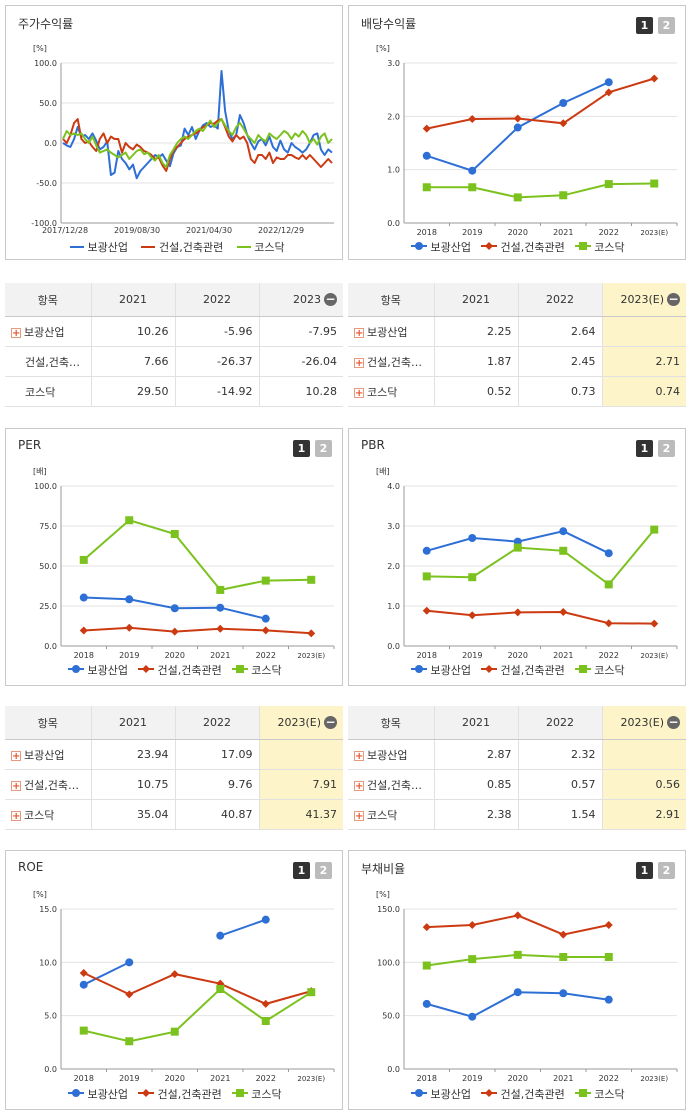  I want to click on y-tick-label: -100.0, so click(44, 223).